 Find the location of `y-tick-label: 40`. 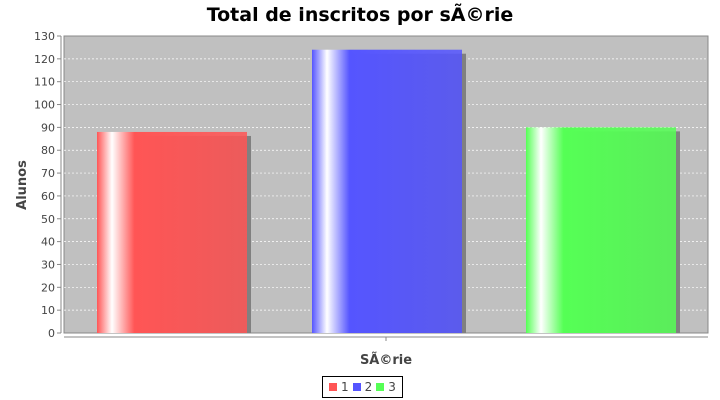

y-tick-label: 40 is located at coordinates (48, 242).